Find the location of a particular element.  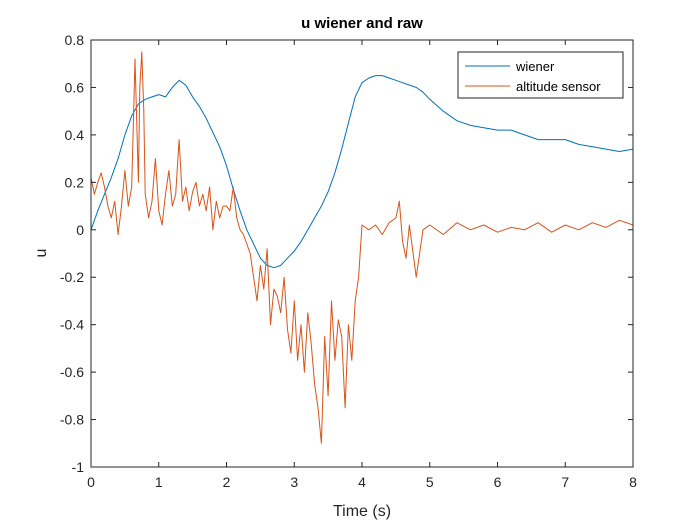

x-tick-label: 1 is located at coordinates (159, 482).